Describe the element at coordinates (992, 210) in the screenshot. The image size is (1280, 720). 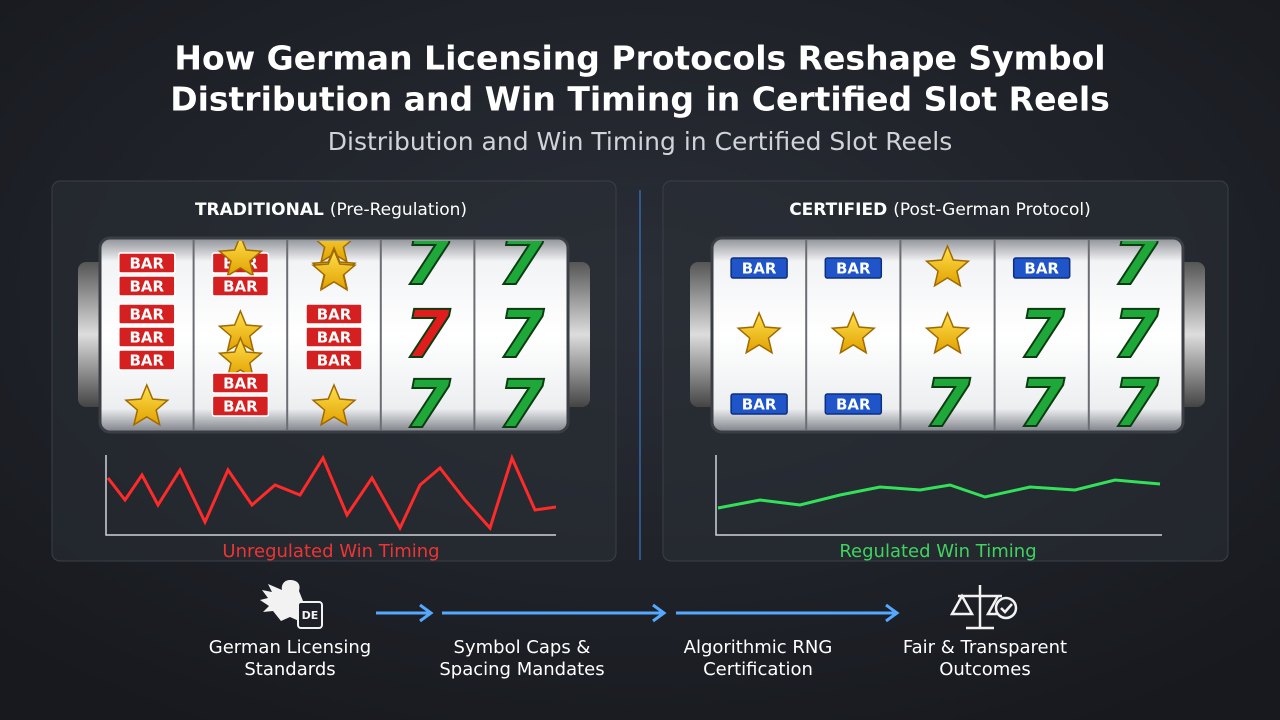
I see `heading-rest: (Post-German Protocol)` at that location.